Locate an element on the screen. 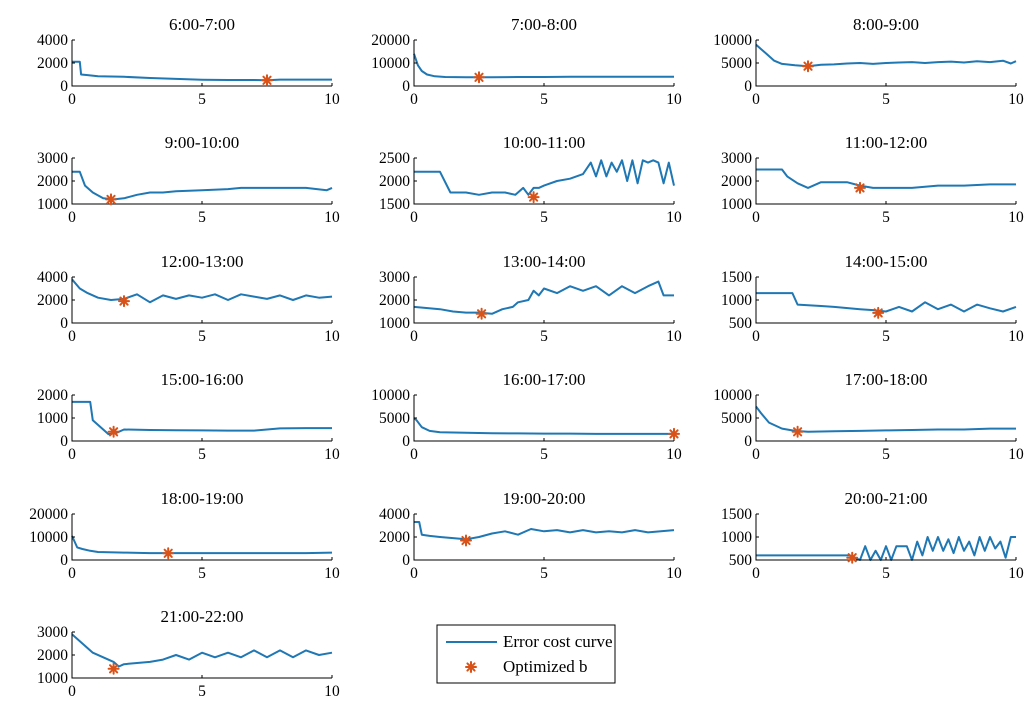 The width and height of the screenshot is (1031, 711). panel-12: 17:00-18:00 0 5 10 0 5000 10000 is located at coordinates (868, 416).